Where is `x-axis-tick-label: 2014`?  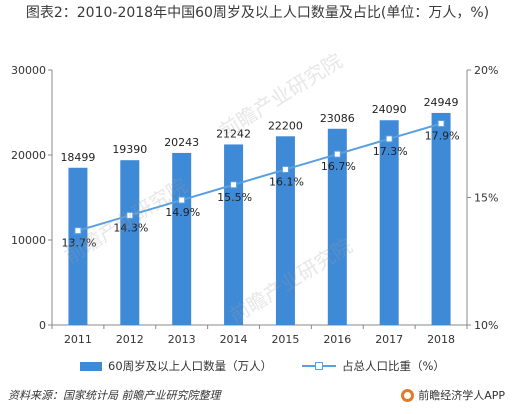 x-axis-tick-label: 2014 is located at coordinates (234, 339).